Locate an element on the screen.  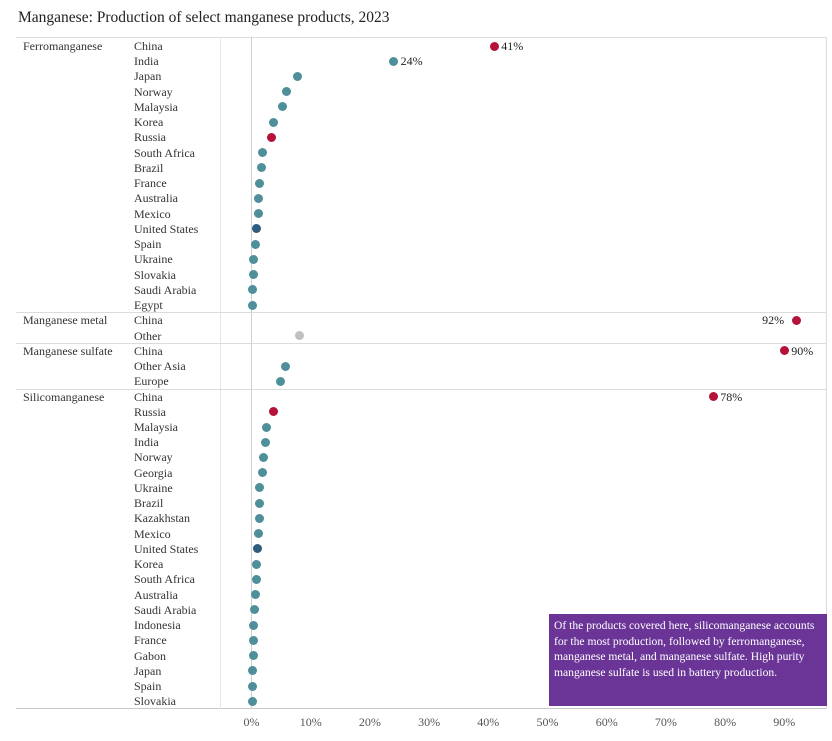
x-tick-label: 0% is located at coordinates (251, 722).